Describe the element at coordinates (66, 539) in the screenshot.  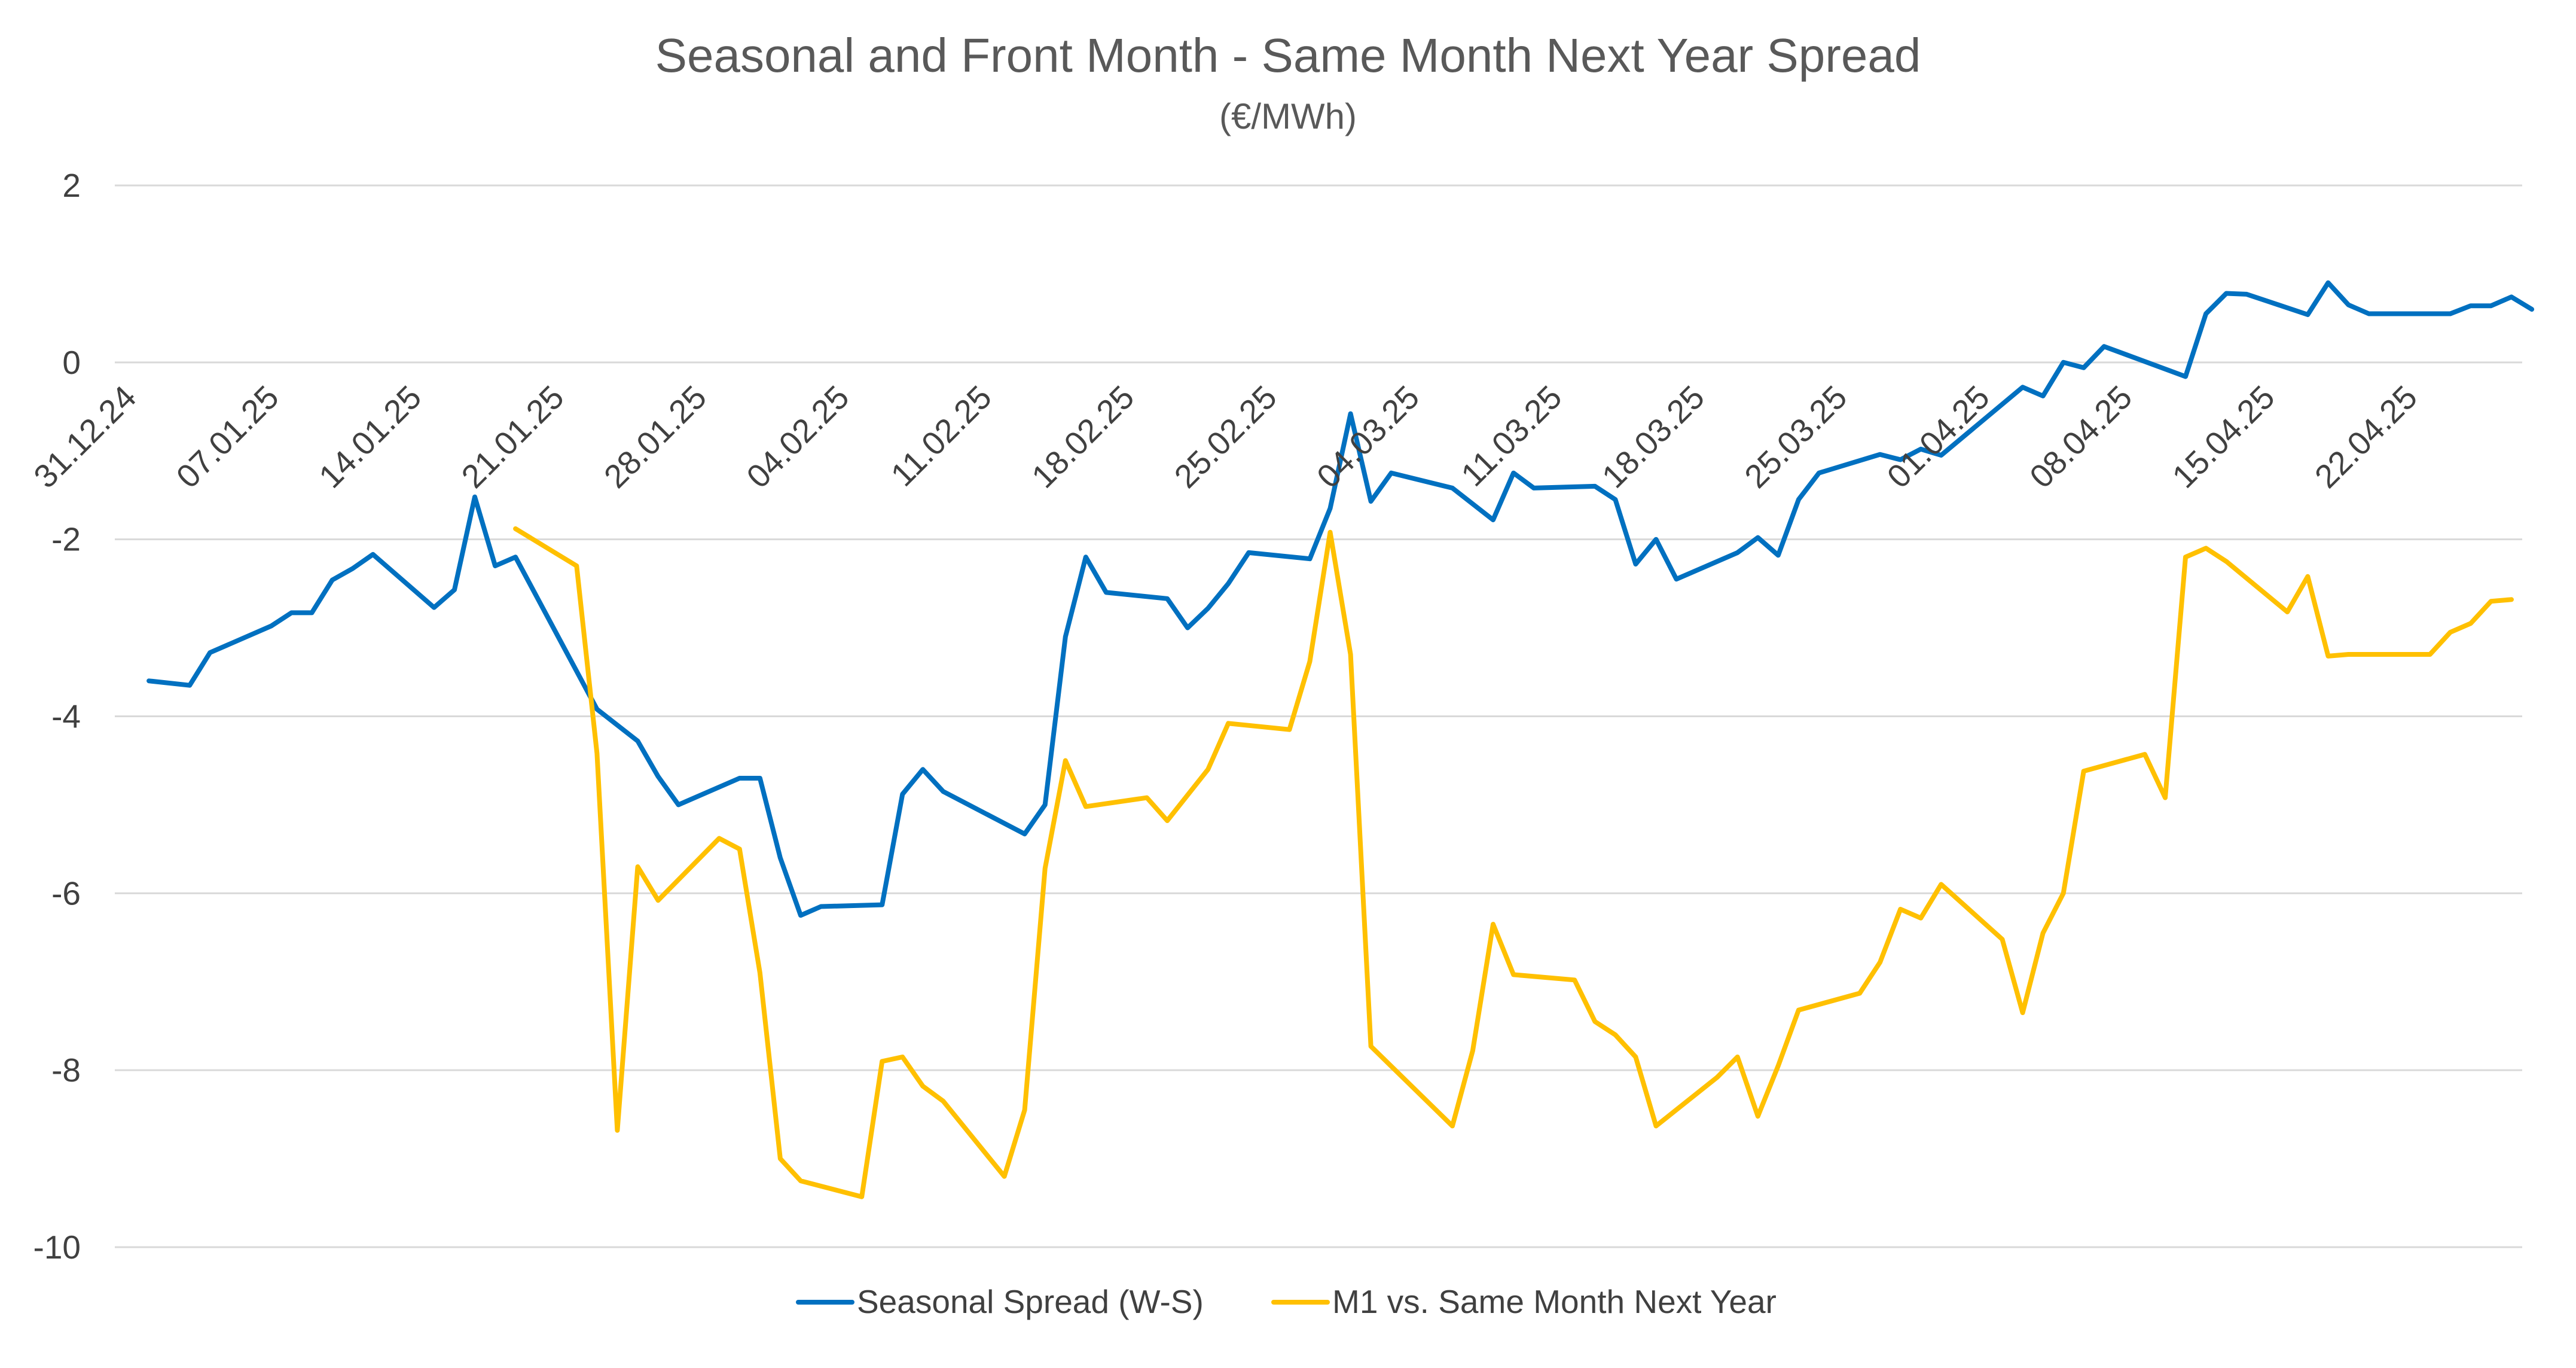
I see `y-tick-label: -2` at that location.